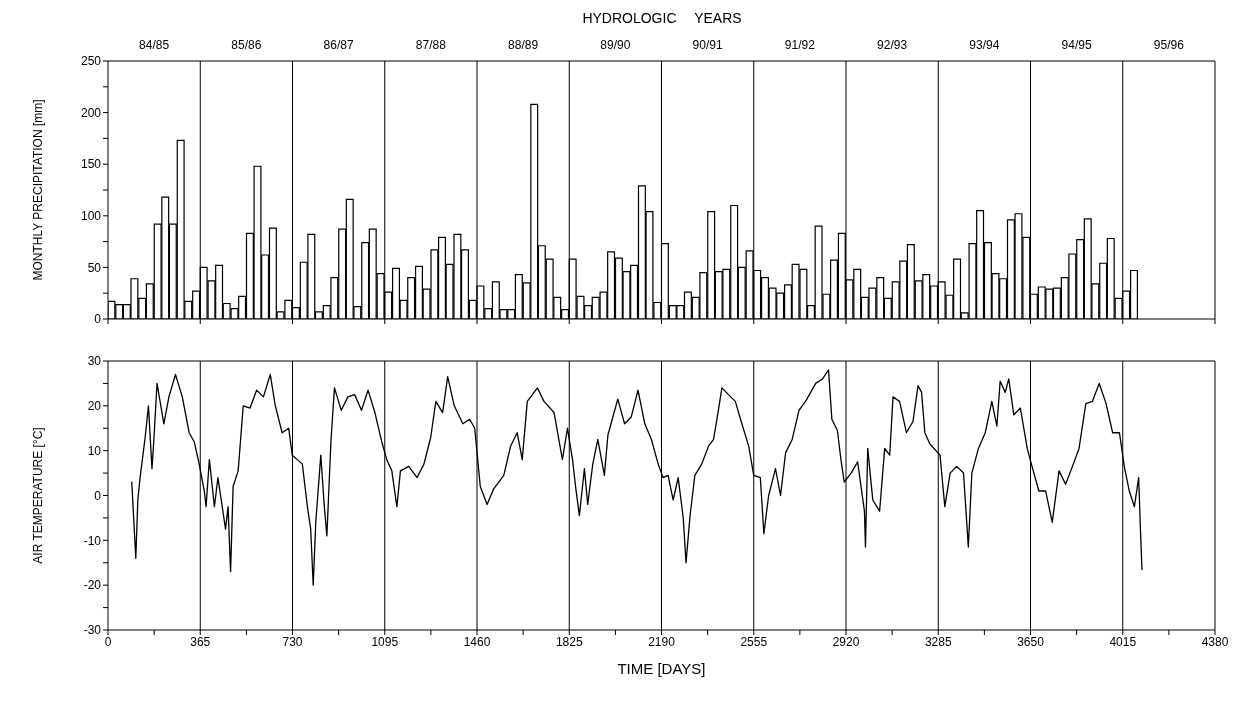 The width and height of the screenshot is (1236, 705). What do you see at coordinates (615, 45) in the screenshot?
I see `text: 89/90` at bounding box center [615, 45].